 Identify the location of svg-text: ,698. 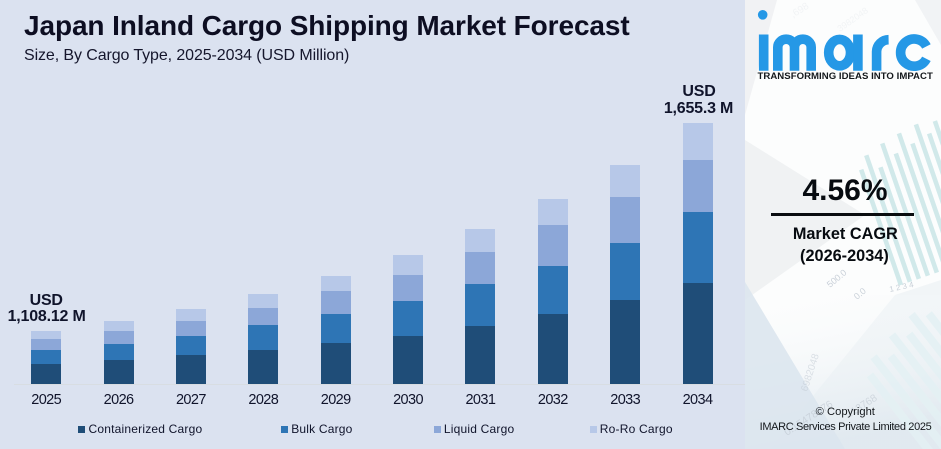
(800, 11).